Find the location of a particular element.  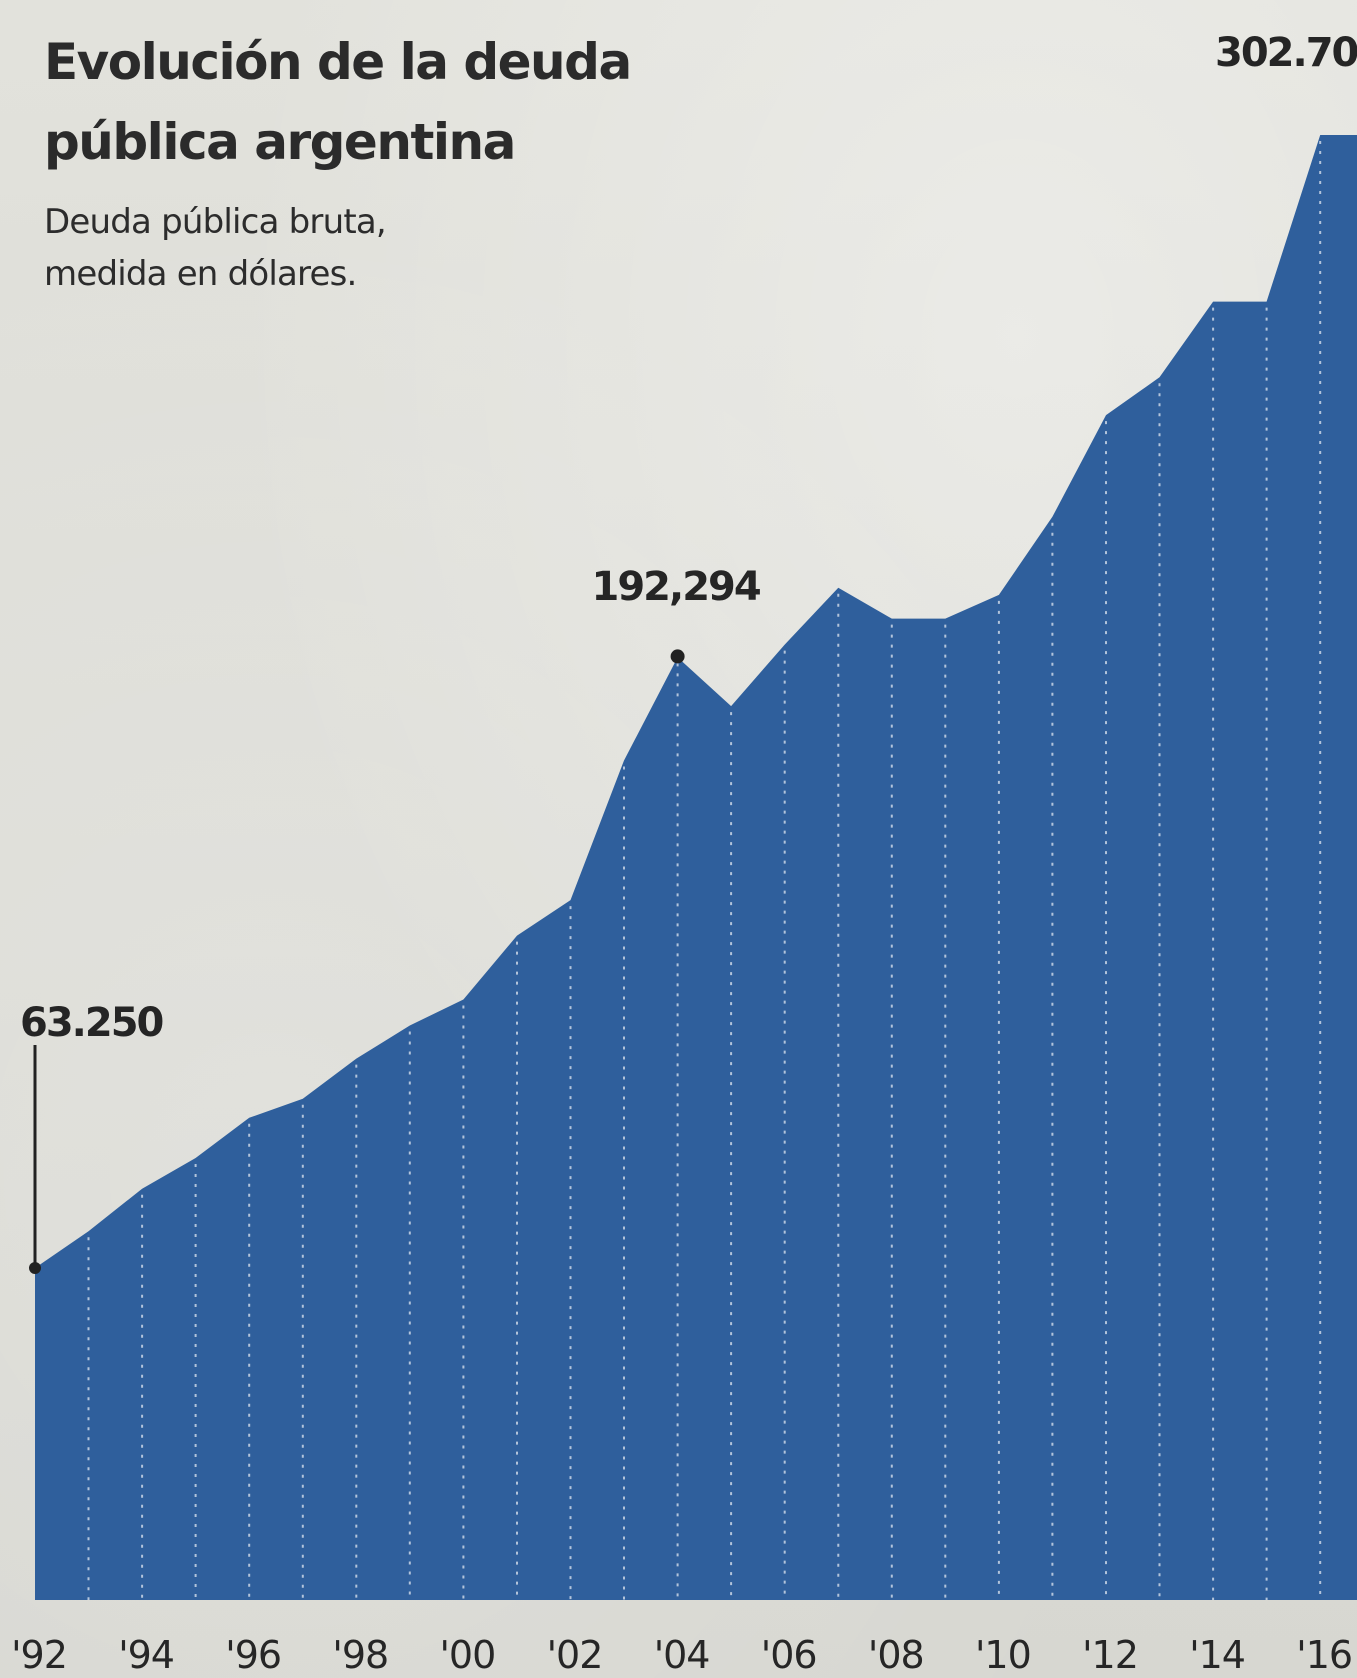

x-tick-label-2012: '12 is located at coordinates (1110, 1655).